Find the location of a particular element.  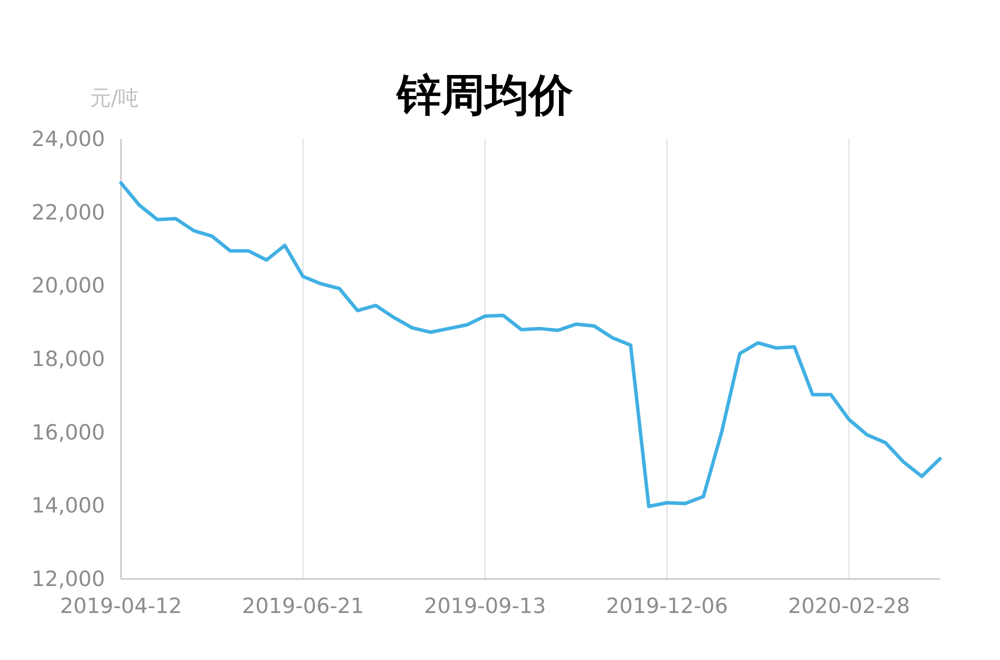

y-tick-label: 18,000 is located at coordinates (68, 359).